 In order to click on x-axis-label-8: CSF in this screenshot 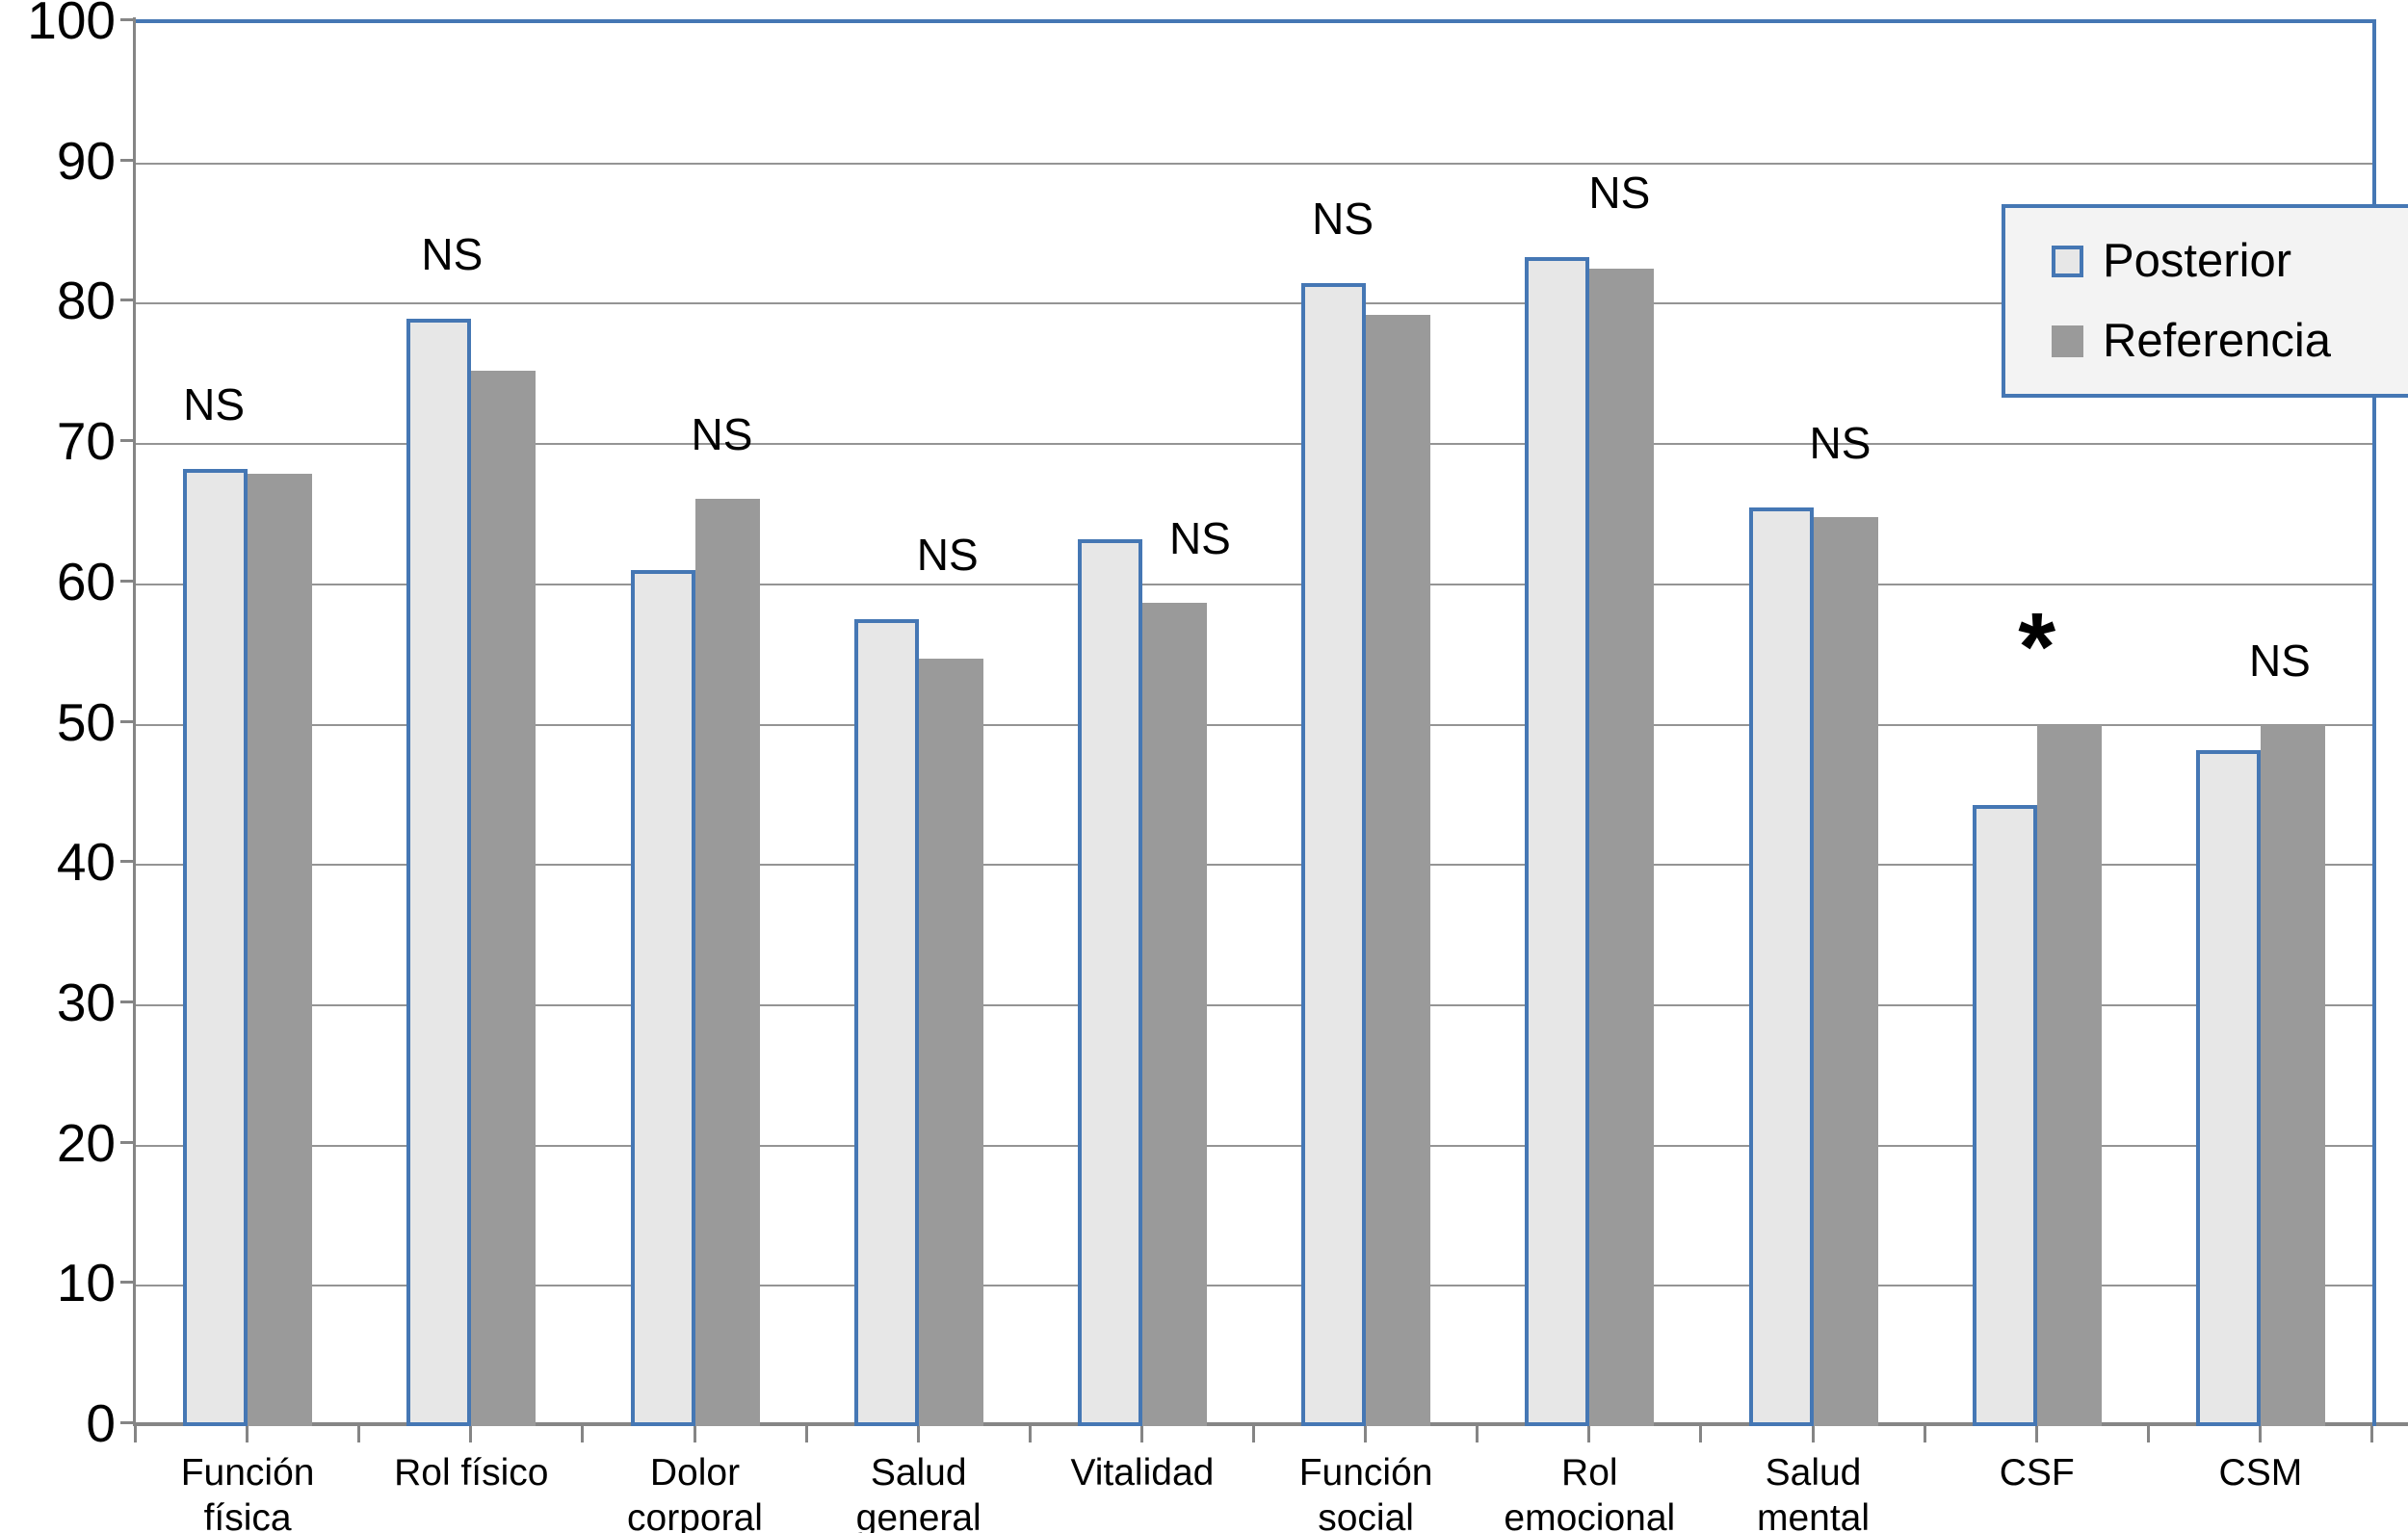, I will do `click(2037, 1472)`.